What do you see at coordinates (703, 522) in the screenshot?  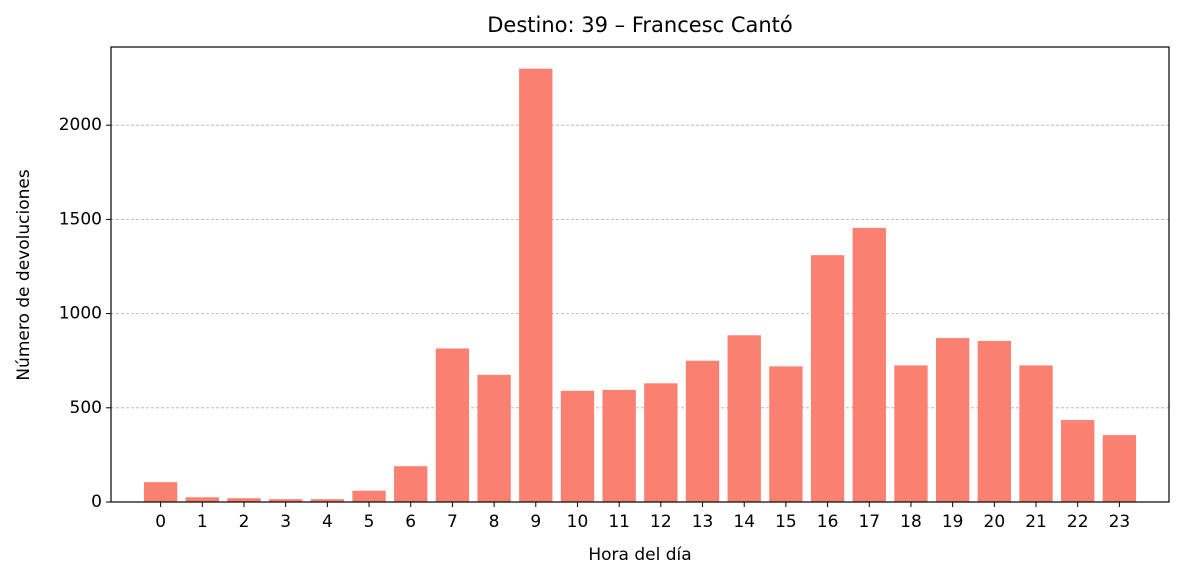 I see `x-tick-label: 13` at bounding box center [703, 522].